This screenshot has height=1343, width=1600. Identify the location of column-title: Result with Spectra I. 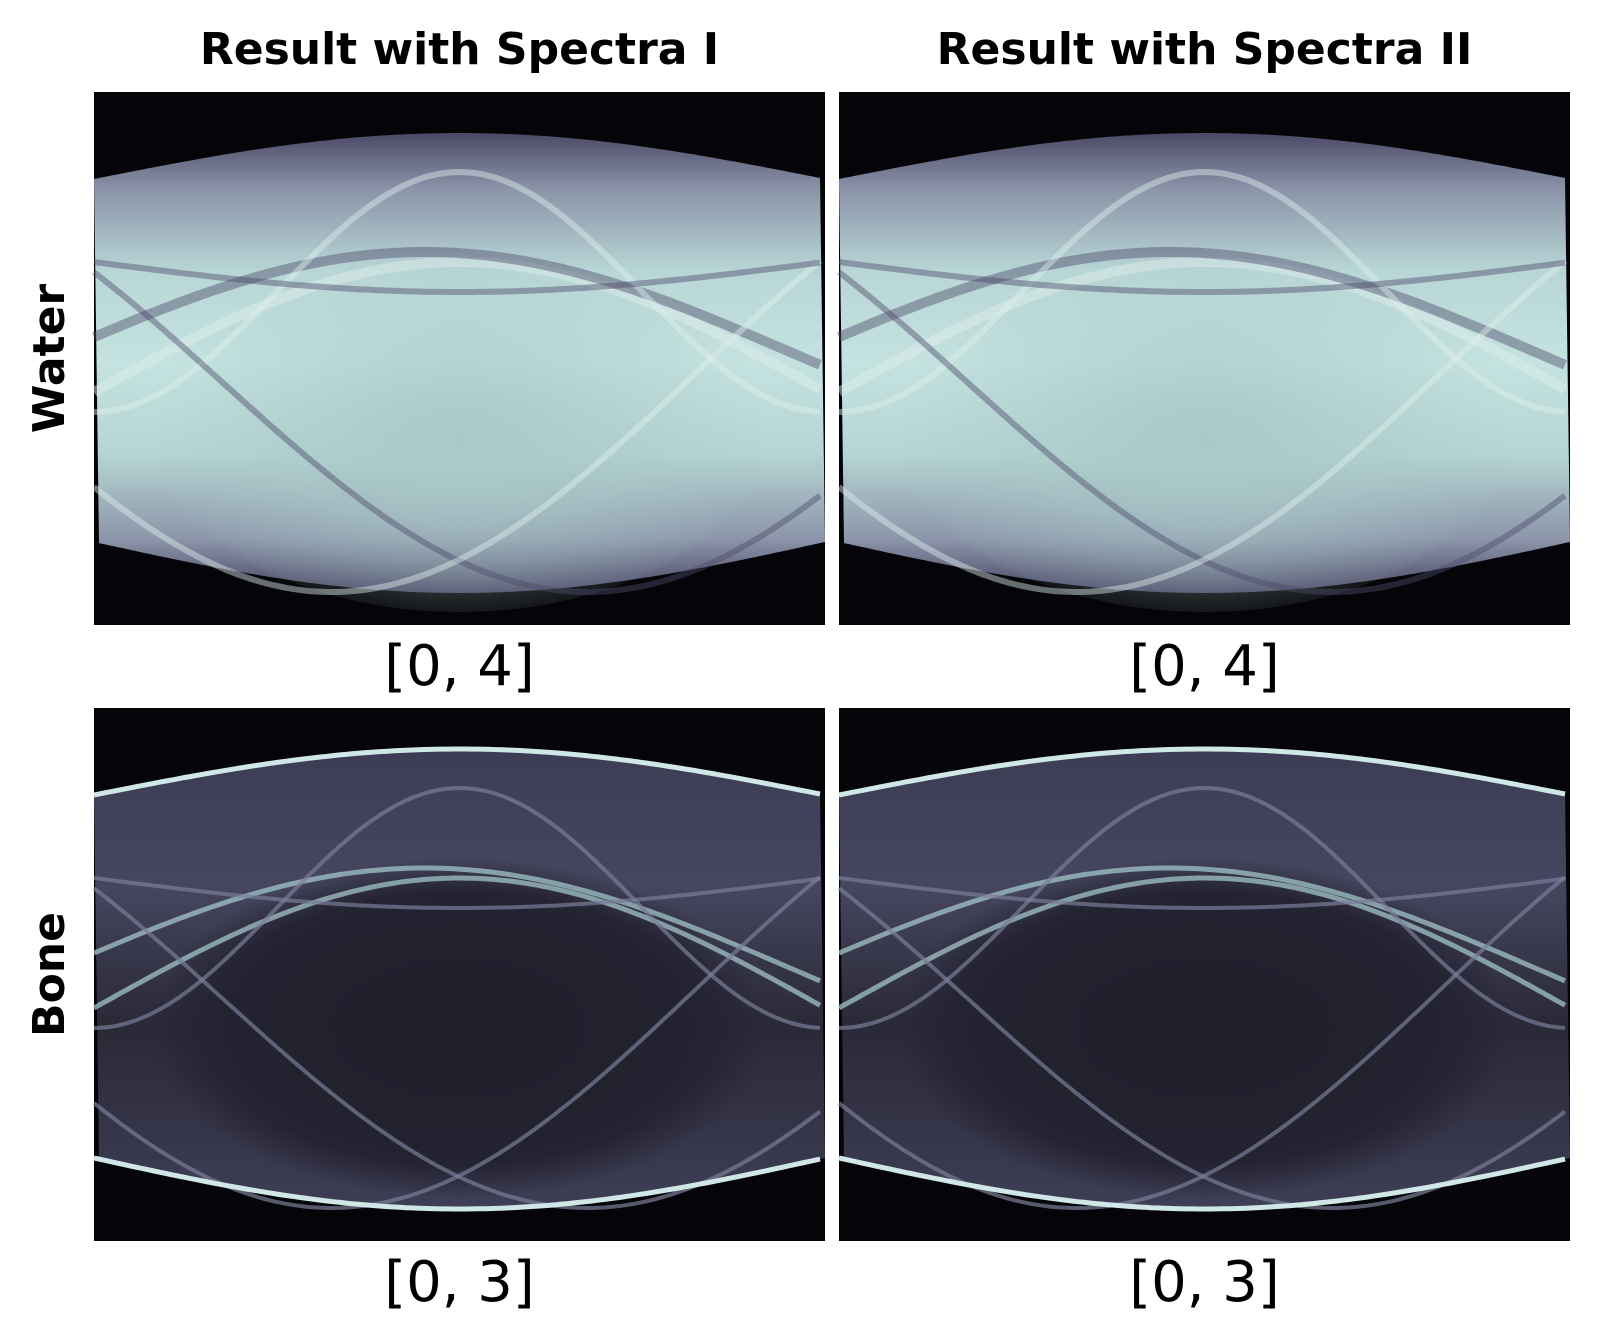
(459, 49).